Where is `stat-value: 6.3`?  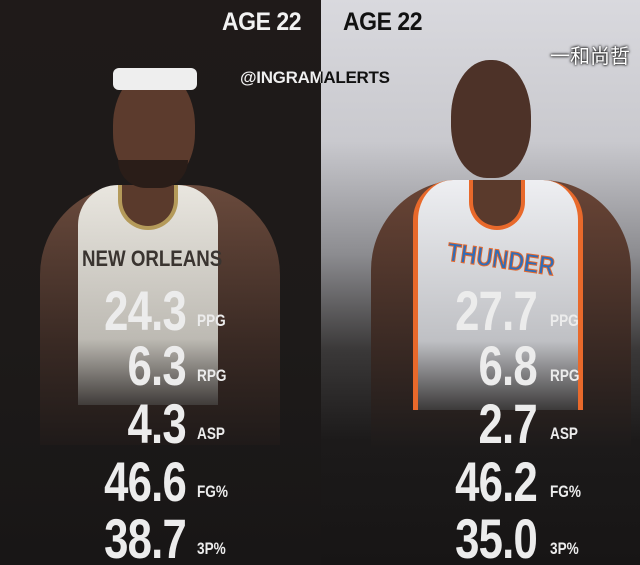 stat-value: 6.3 is located at coordinates (157, 365).